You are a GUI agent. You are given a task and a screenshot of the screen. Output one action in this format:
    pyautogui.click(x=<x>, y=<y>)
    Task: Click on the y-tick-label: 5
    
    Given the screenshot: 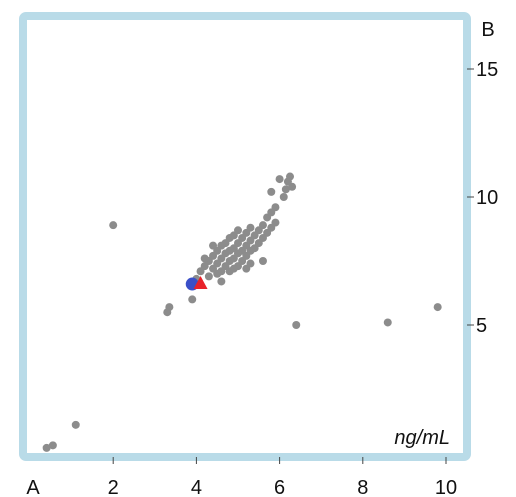 What is the action you would take?
    pyautogui.click(x=481, y=326)
    